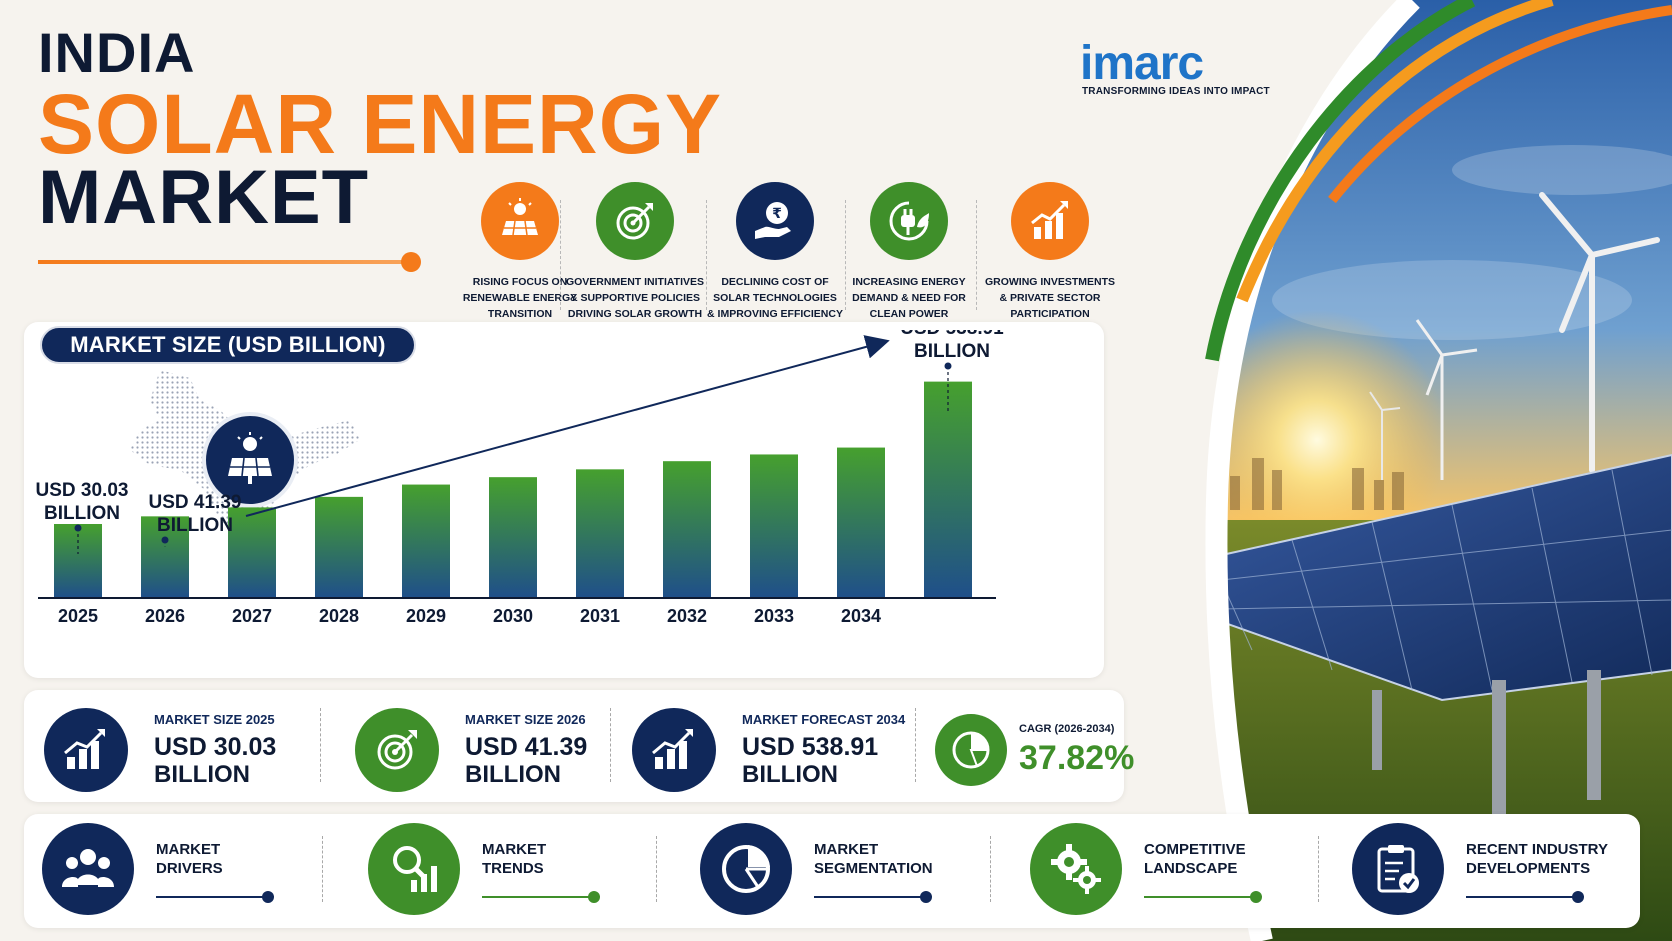 This screenshot has height=941, width=1672. What do you see at coordinates (1528, 868) in the screenshot?
I see `nav-label-line: DEVELOPMENTS` at bounding box center [1528, 868].